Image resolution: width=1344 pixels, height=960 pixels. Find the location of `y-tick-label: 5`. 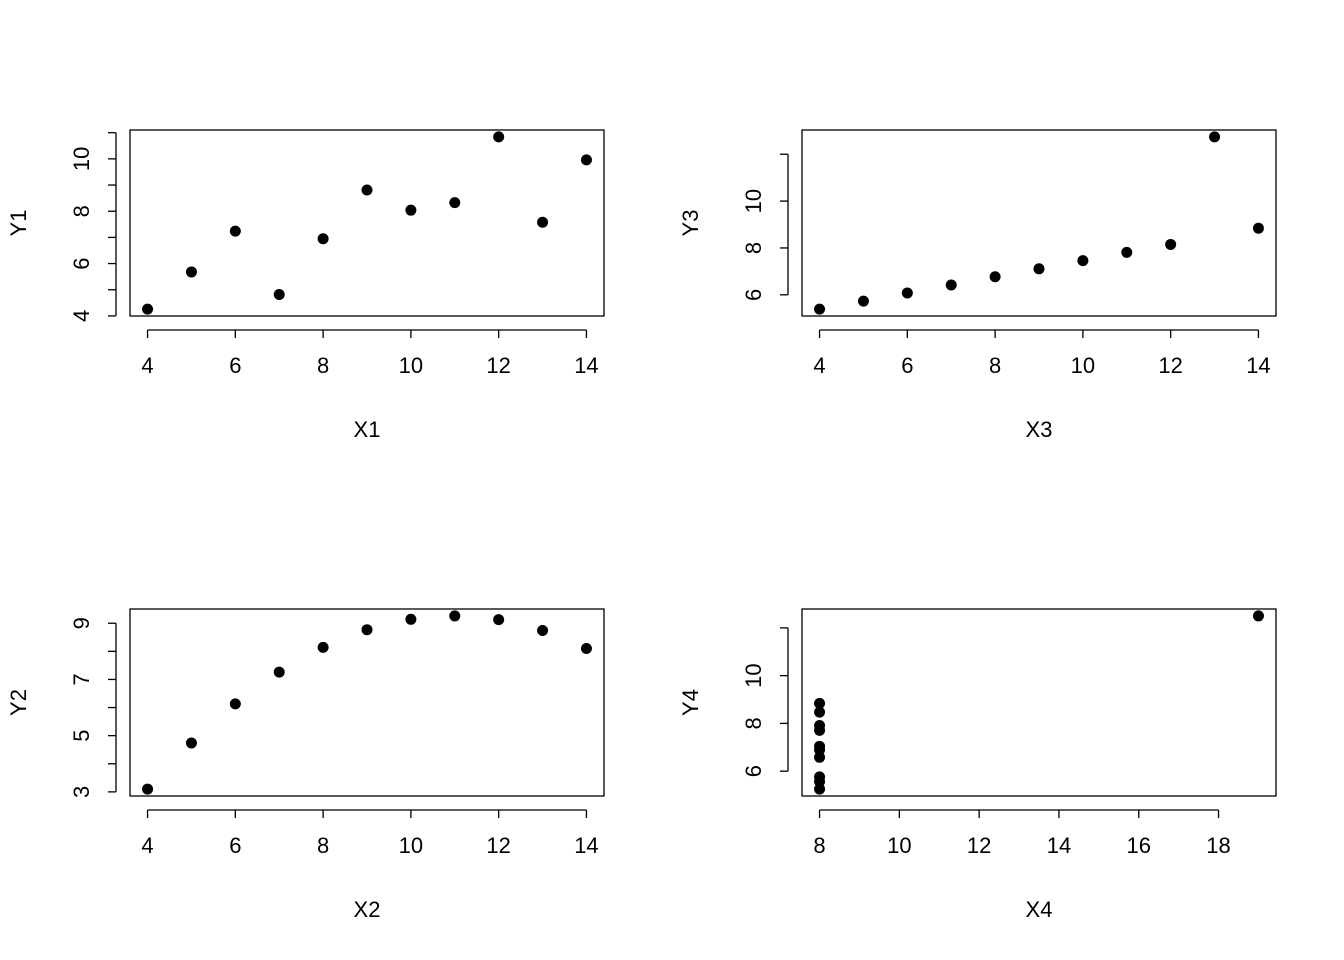

y-tick-label: 5 is located at coordinates (81, 736).